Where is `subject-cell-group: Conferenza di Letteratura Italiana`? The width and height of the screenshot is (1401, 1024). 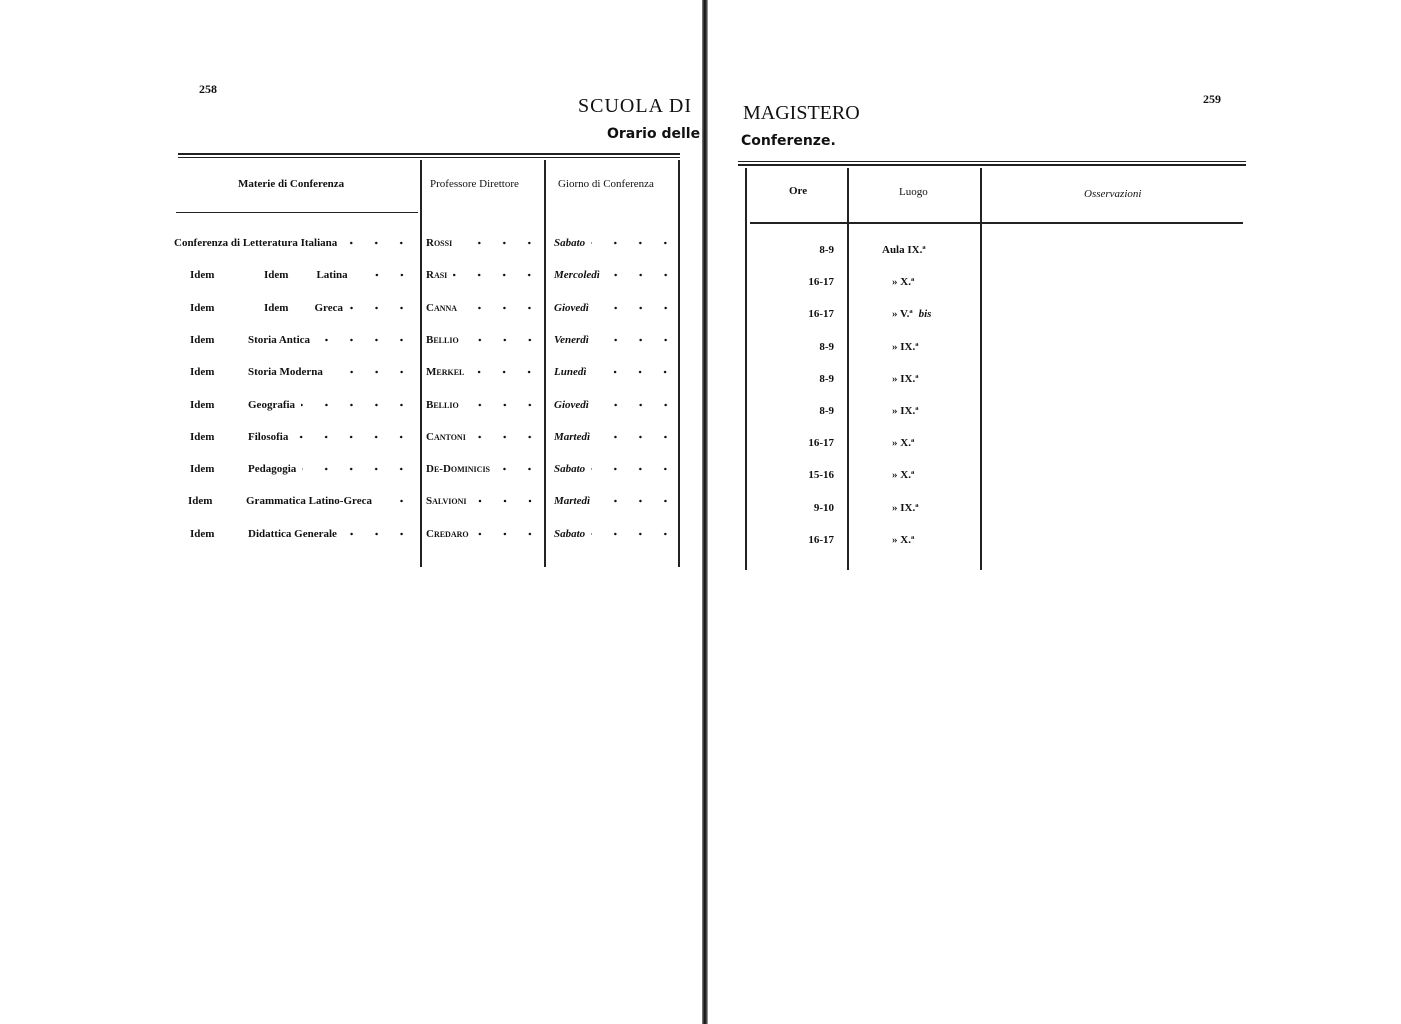
subject-cell-group: Conferenza di Letteratura Italiana is located at coordinates (296, 243).